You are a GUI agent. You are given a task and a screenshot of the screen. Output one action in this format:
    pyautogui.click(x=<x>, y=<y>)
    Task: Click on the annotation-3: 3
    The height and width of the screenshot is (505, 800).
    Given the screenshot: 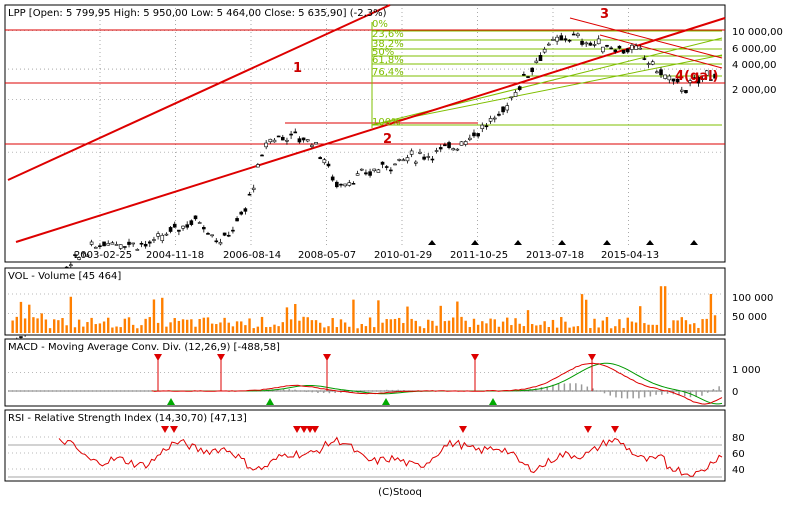 What is the action you would take?
    pyautogui.click(x=604, y=14)
    